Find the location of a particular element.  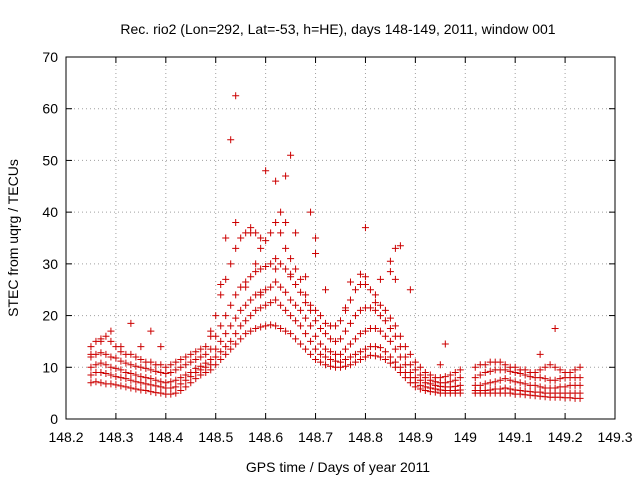

y-tick-label: 30 is located at coordinates (50, 264).